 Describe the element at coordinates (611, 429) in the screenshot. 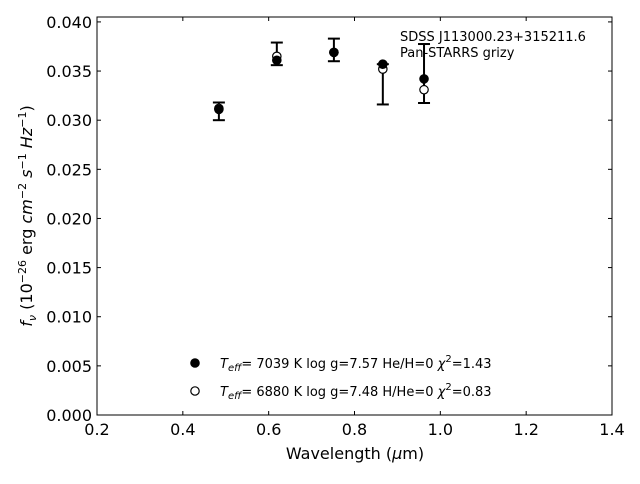

I see `x-tick-label: 1.4` at that location.